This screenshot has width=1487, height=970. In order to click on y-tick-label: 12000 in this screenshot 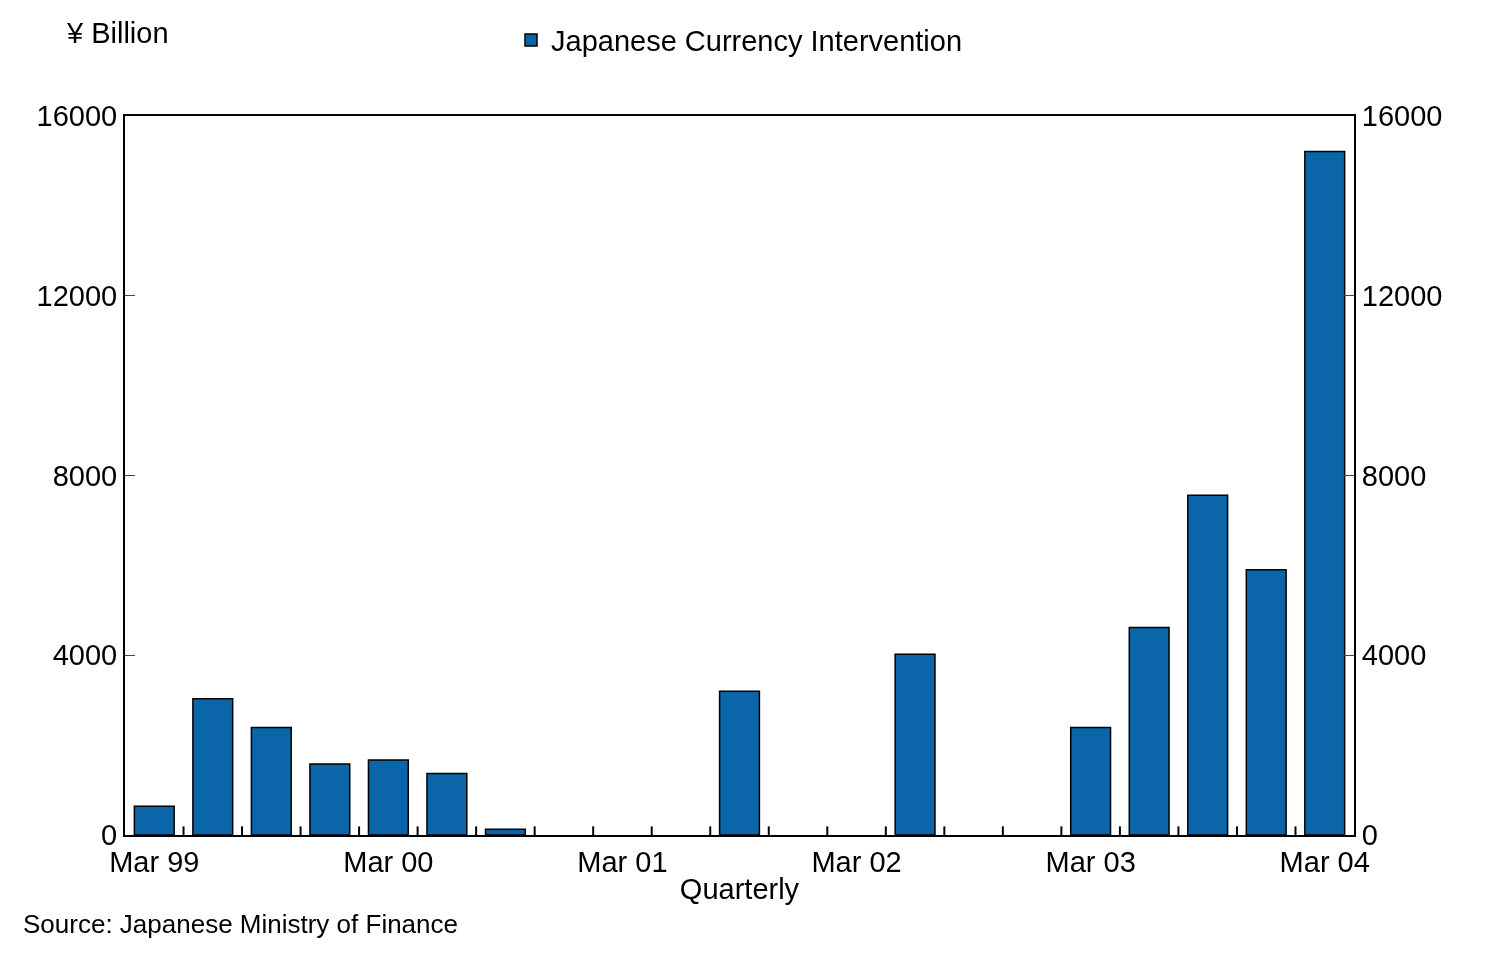, I will do `click(77, 295)`.